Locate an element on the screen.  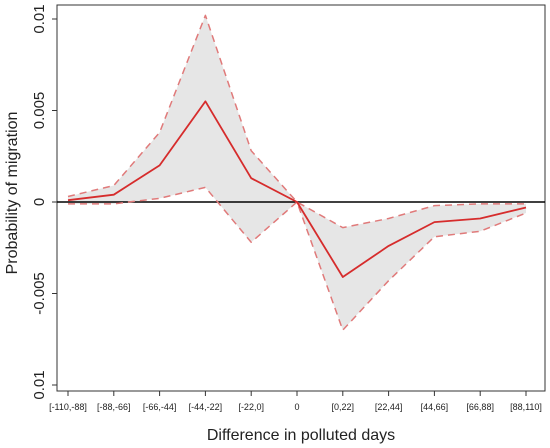
x-tick-label: [22,44] is located at coordinates (389, 407).